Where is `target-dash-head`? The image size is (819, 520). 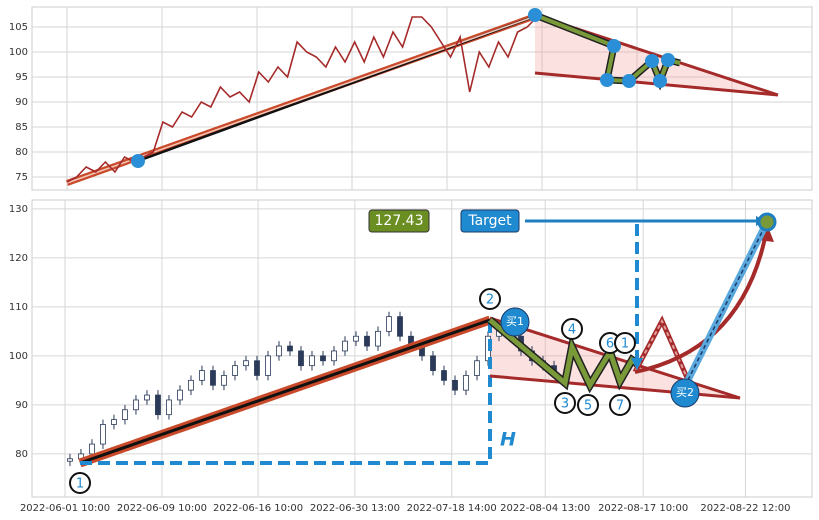 target-dash-head is located at coordinates (637, 364).